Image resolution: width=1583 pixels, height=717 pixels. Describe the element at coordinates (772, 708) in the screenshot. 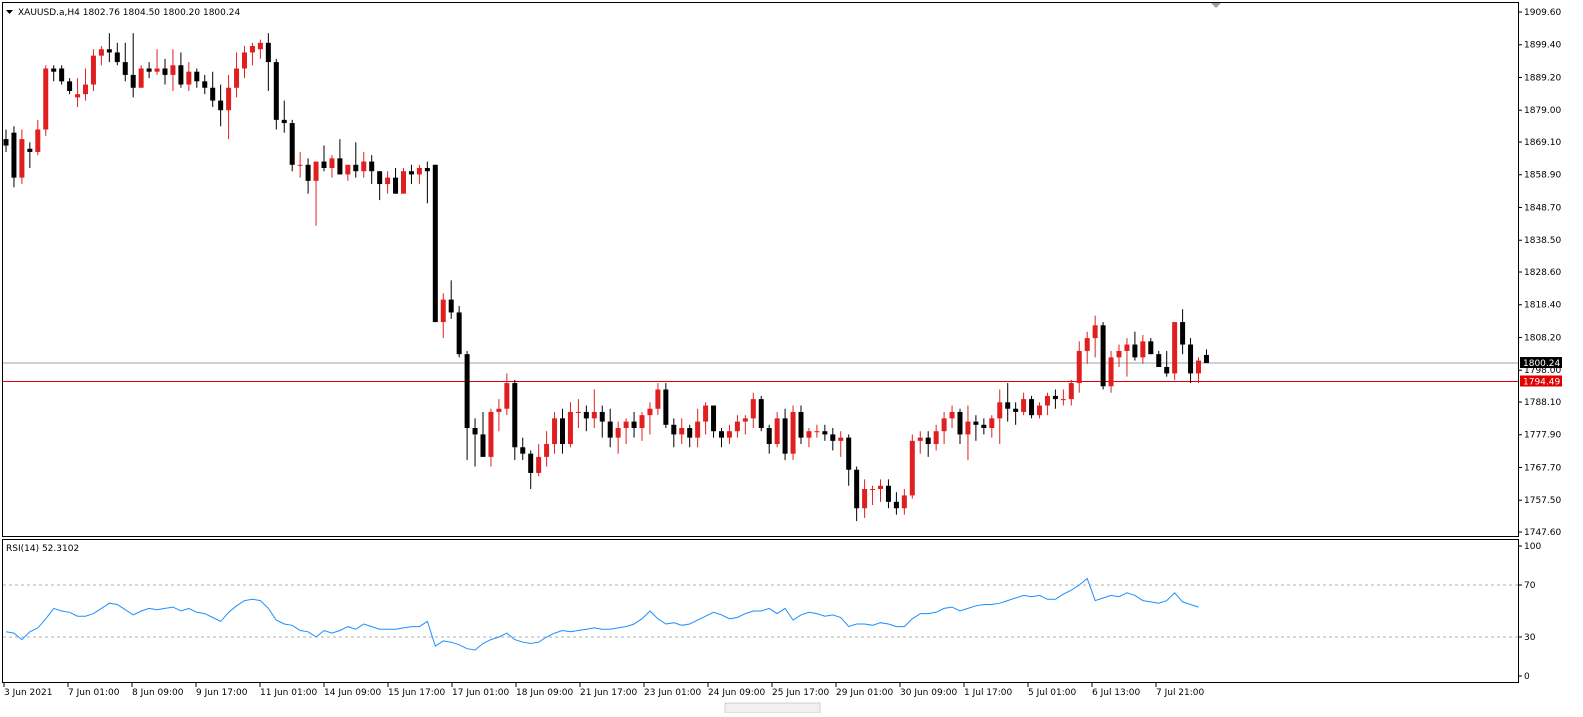

I see `scrollbar-track` at that location.